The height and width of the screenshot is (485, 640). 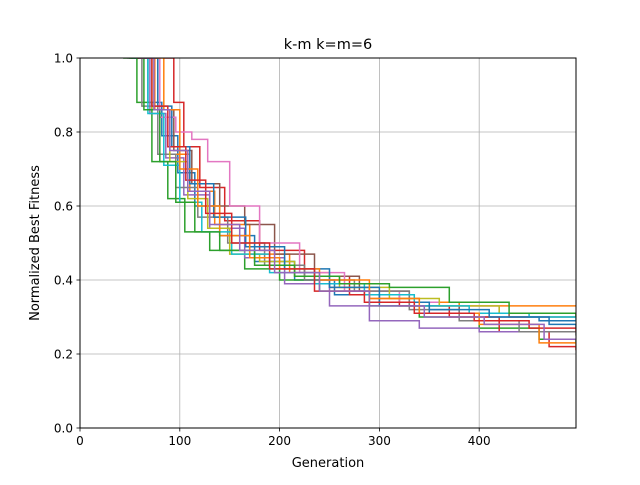 I want to click on y-tick-label: 0.0, so click(x=63, y=429).